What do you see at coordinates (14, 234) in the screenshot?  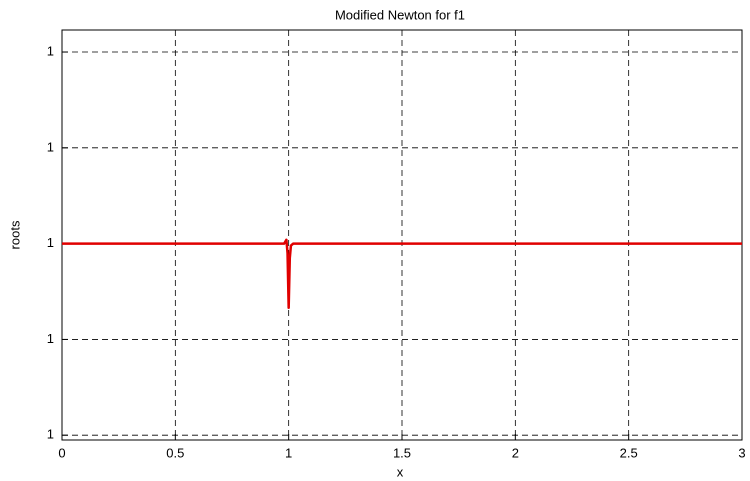 I see `y-axis-label: roots` at bounding box center [14, 234].